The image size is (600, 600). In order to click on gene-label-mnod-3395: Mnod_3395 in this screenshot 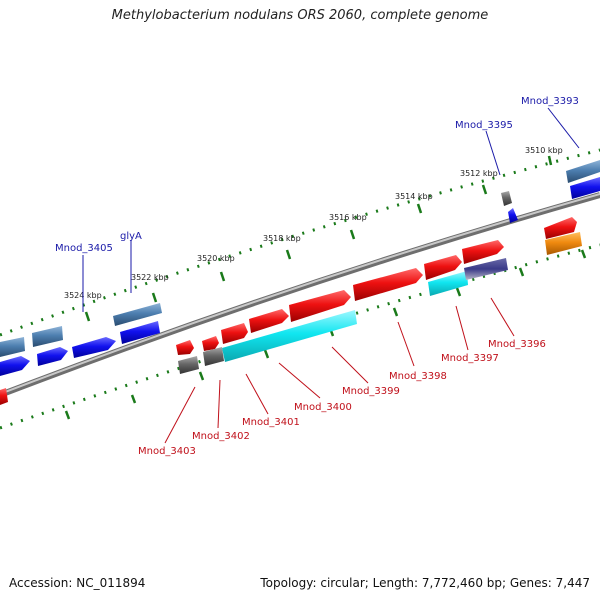, I will do `click(484, 125)`.